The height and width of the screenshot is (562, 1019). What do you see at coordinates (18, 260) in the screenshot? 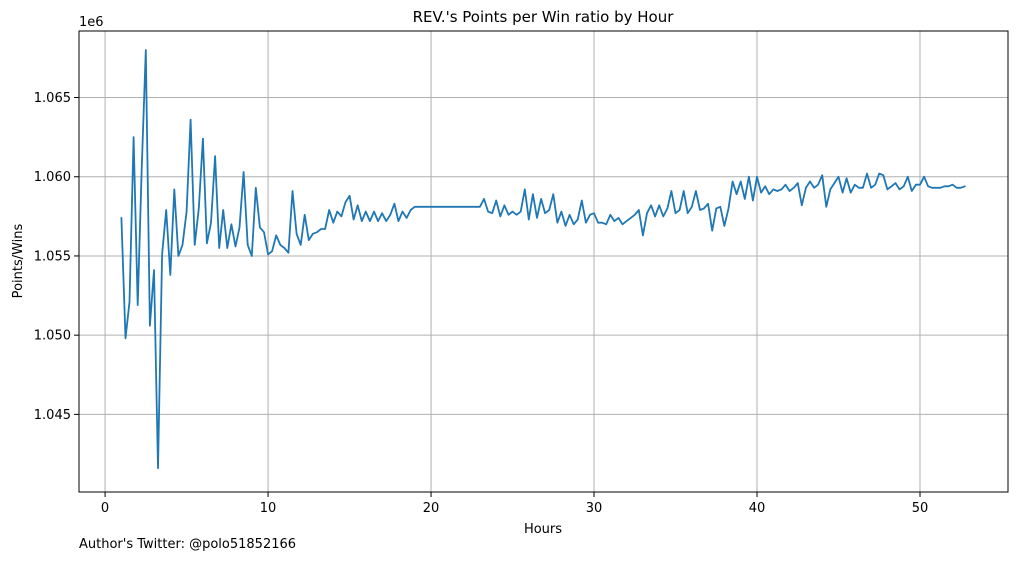
I see `y-axis-label: Points/Wins` at bounding box center [18, 260].